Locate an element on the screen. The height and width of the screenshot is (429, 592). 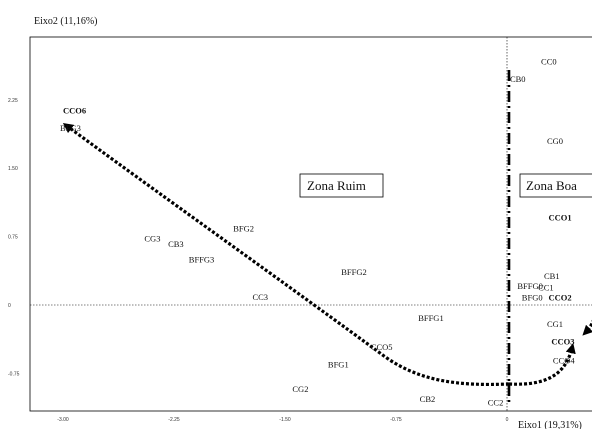
trajectory-arrow-right is located at coordinates (542, 364).